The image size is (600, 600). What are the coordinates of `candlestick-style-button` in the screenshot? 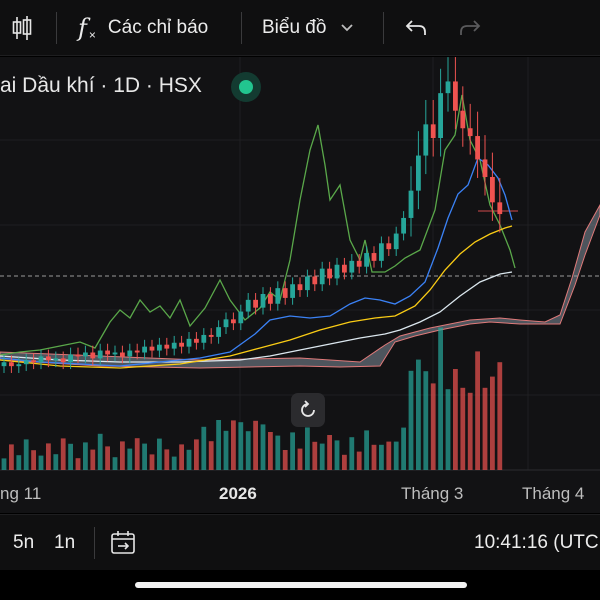 It's located at (26, 28).